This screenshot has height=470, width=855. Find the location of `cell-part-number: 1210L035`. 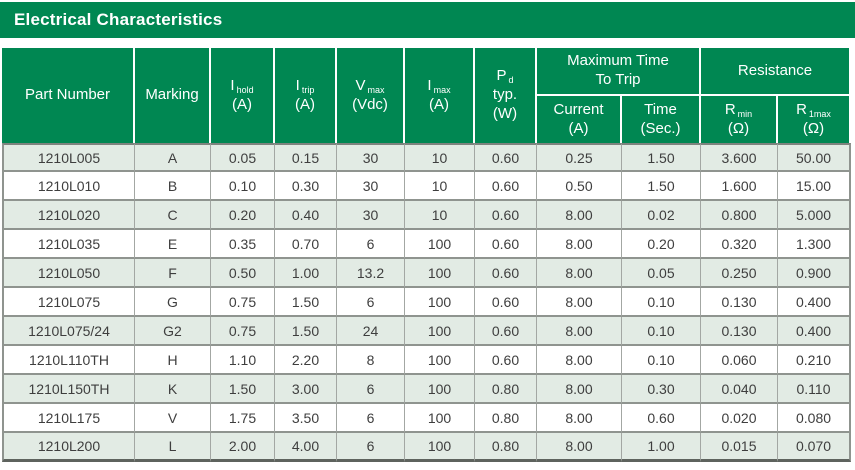

cell-part-number: 1210L035 is located at coordinates (68, 244).